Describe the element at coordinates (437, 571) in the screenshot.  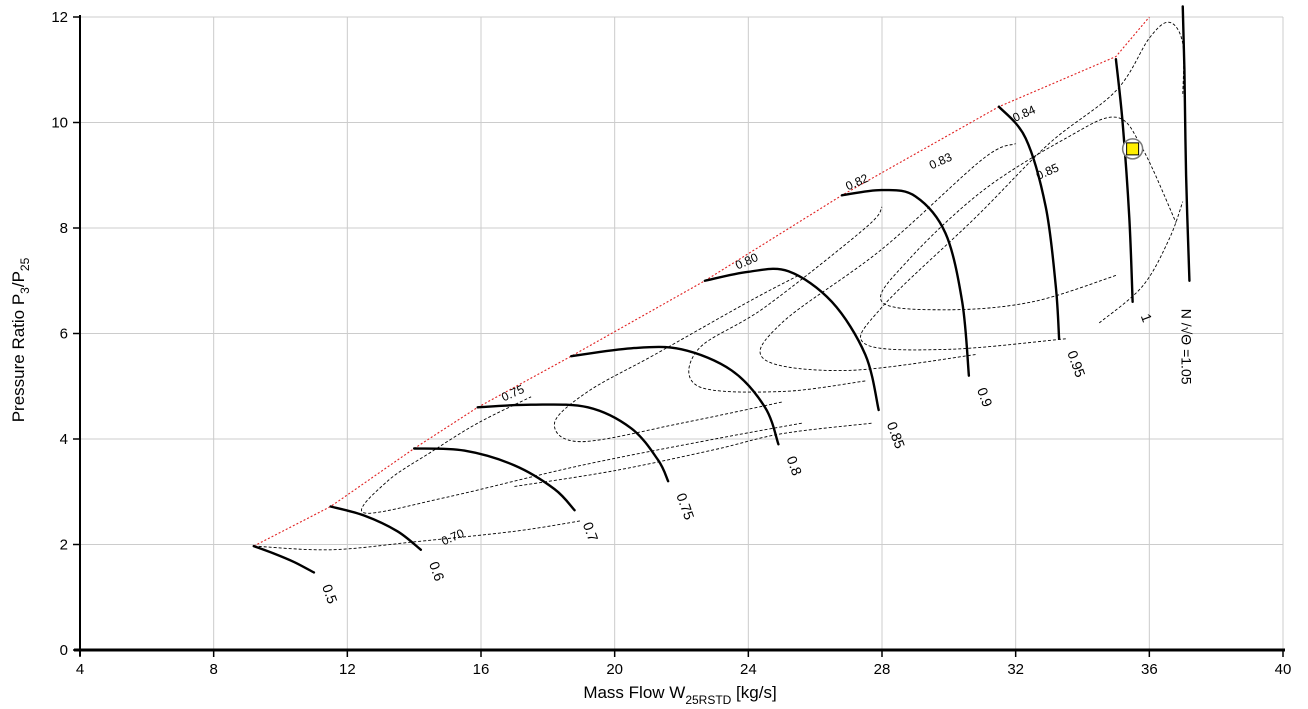
I see `speed-line-label: 0.6` at that location.